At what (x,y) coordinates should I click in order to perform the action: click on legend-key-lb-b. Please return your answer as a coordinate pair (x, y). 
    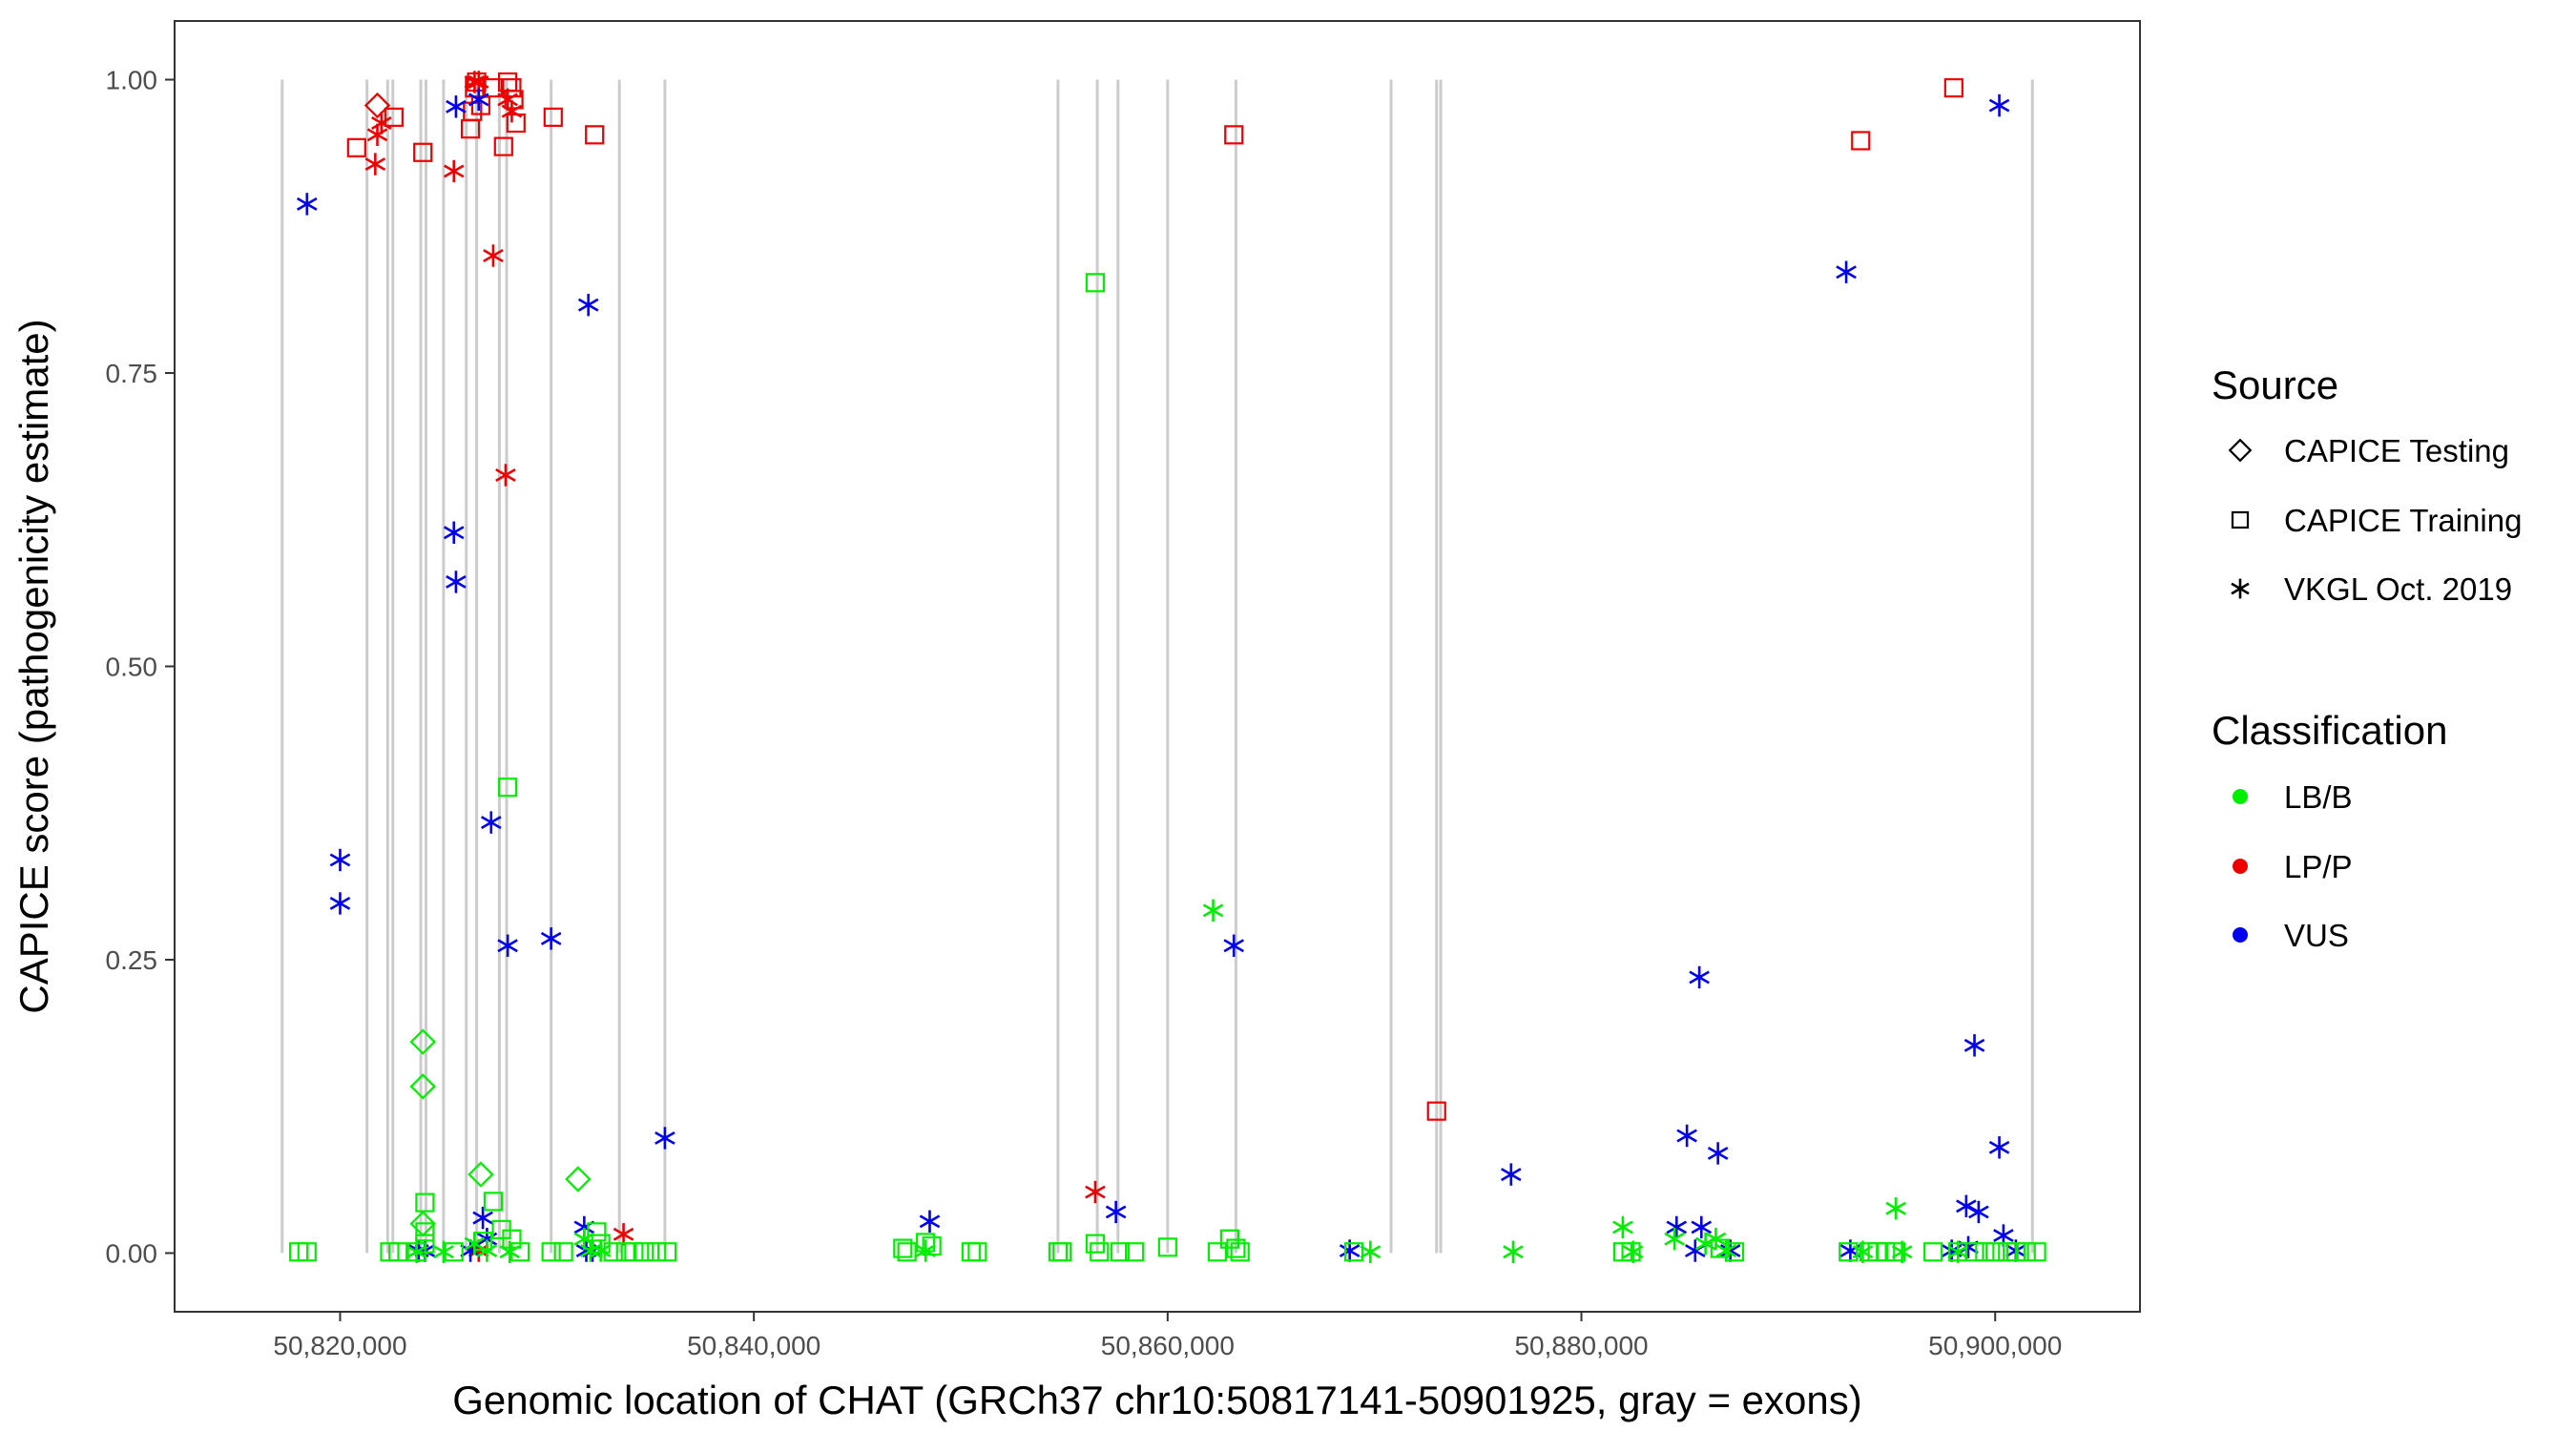
    Looking at the image, I should click on (2240, 796).